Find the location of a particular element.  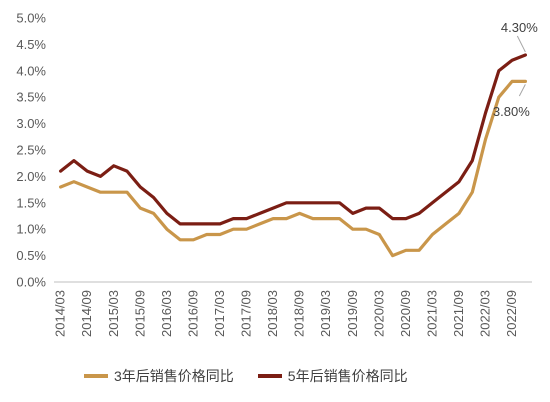

x-tick-label: 2019/09 is located at coordinates (352, 313).